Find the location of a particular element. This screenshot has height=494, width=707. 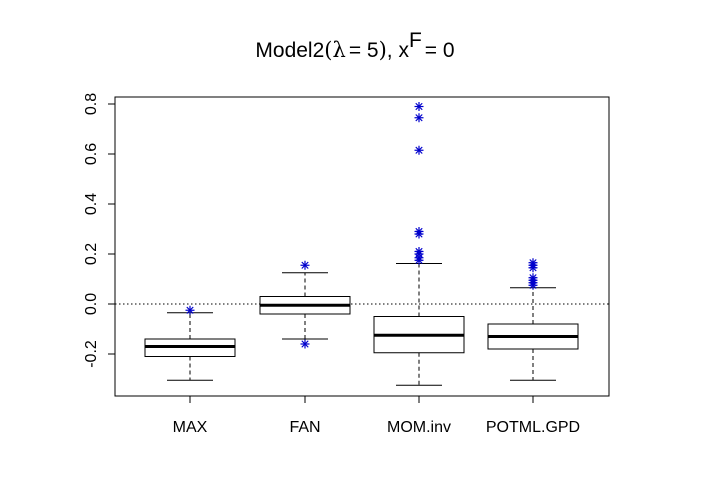

chart-title: Model2(λ = 5), xF = 0 is located at coordinates (354, 45).